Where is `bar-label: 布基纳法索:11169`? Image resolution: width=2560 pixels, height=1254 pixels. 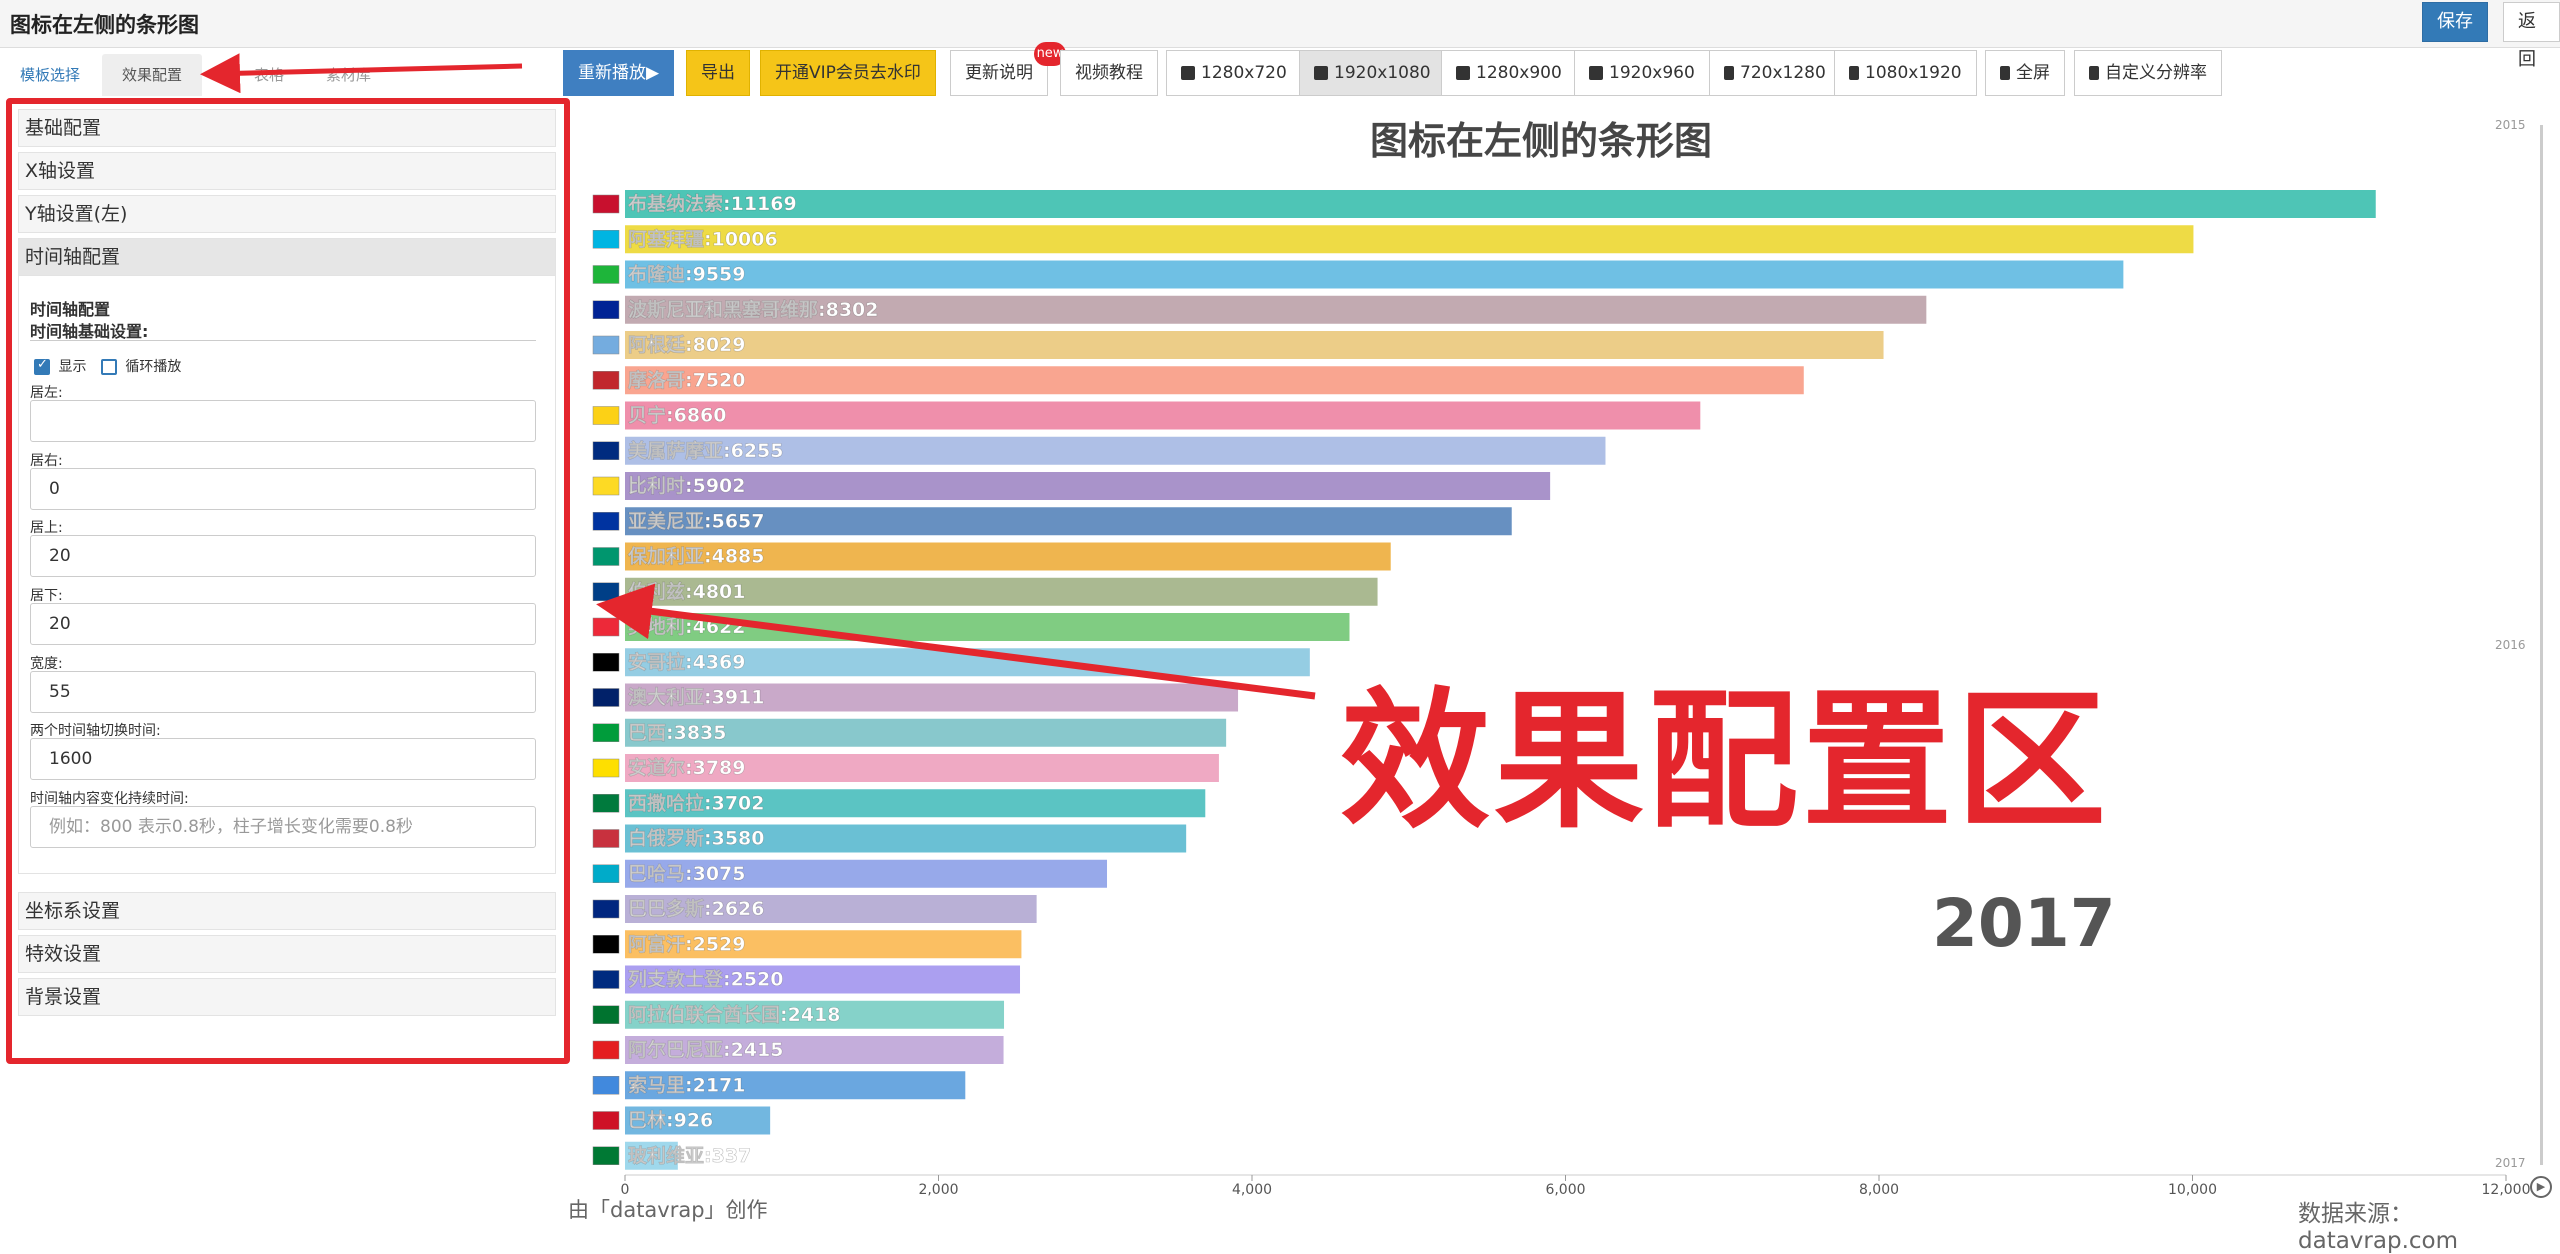 bar-label: 布基纳法索:11169 is located at coordinates (712, 203).